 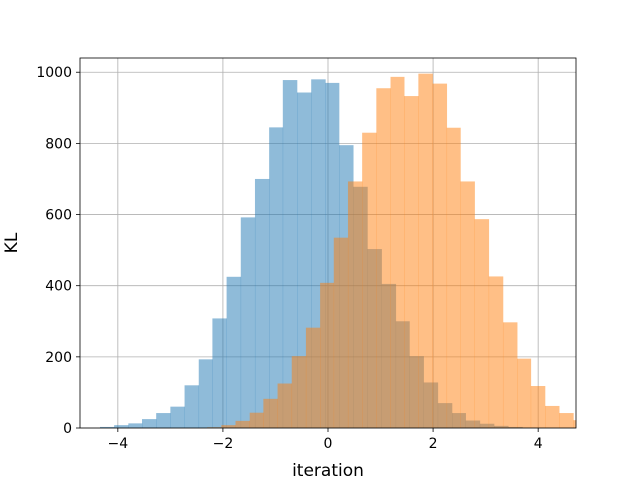 I want to click on y-tick-label: 800, so click(x=58, y=144).